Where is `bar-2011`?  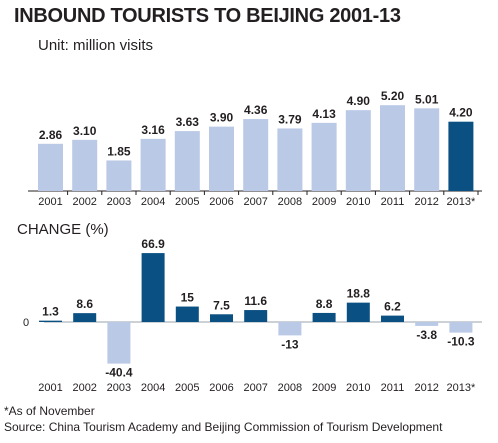
bar-2011 is located at coordinates (392, 148).